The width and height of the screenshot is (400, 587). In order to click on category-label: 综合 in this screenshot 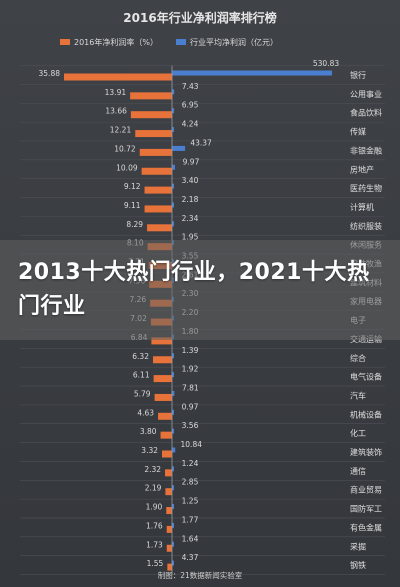, I will do `click(358, 358)`.